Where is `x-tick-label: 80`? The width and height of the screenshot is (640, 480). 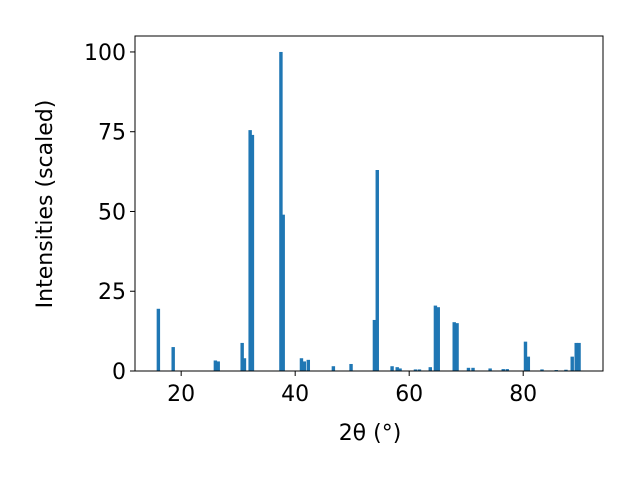 x-tick-label: 80 is located at coordinates (523, 394).